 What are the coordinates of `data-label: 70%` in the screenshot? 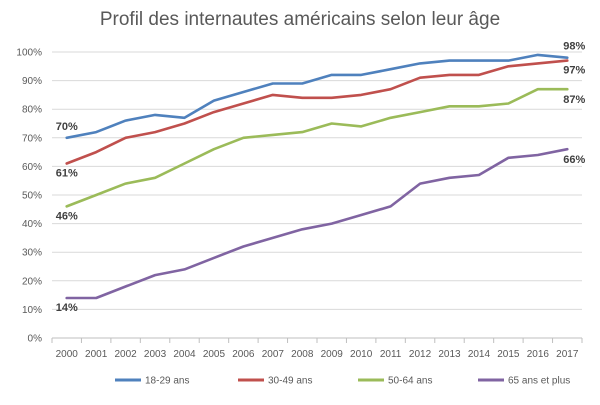 It's located at (67, 127).